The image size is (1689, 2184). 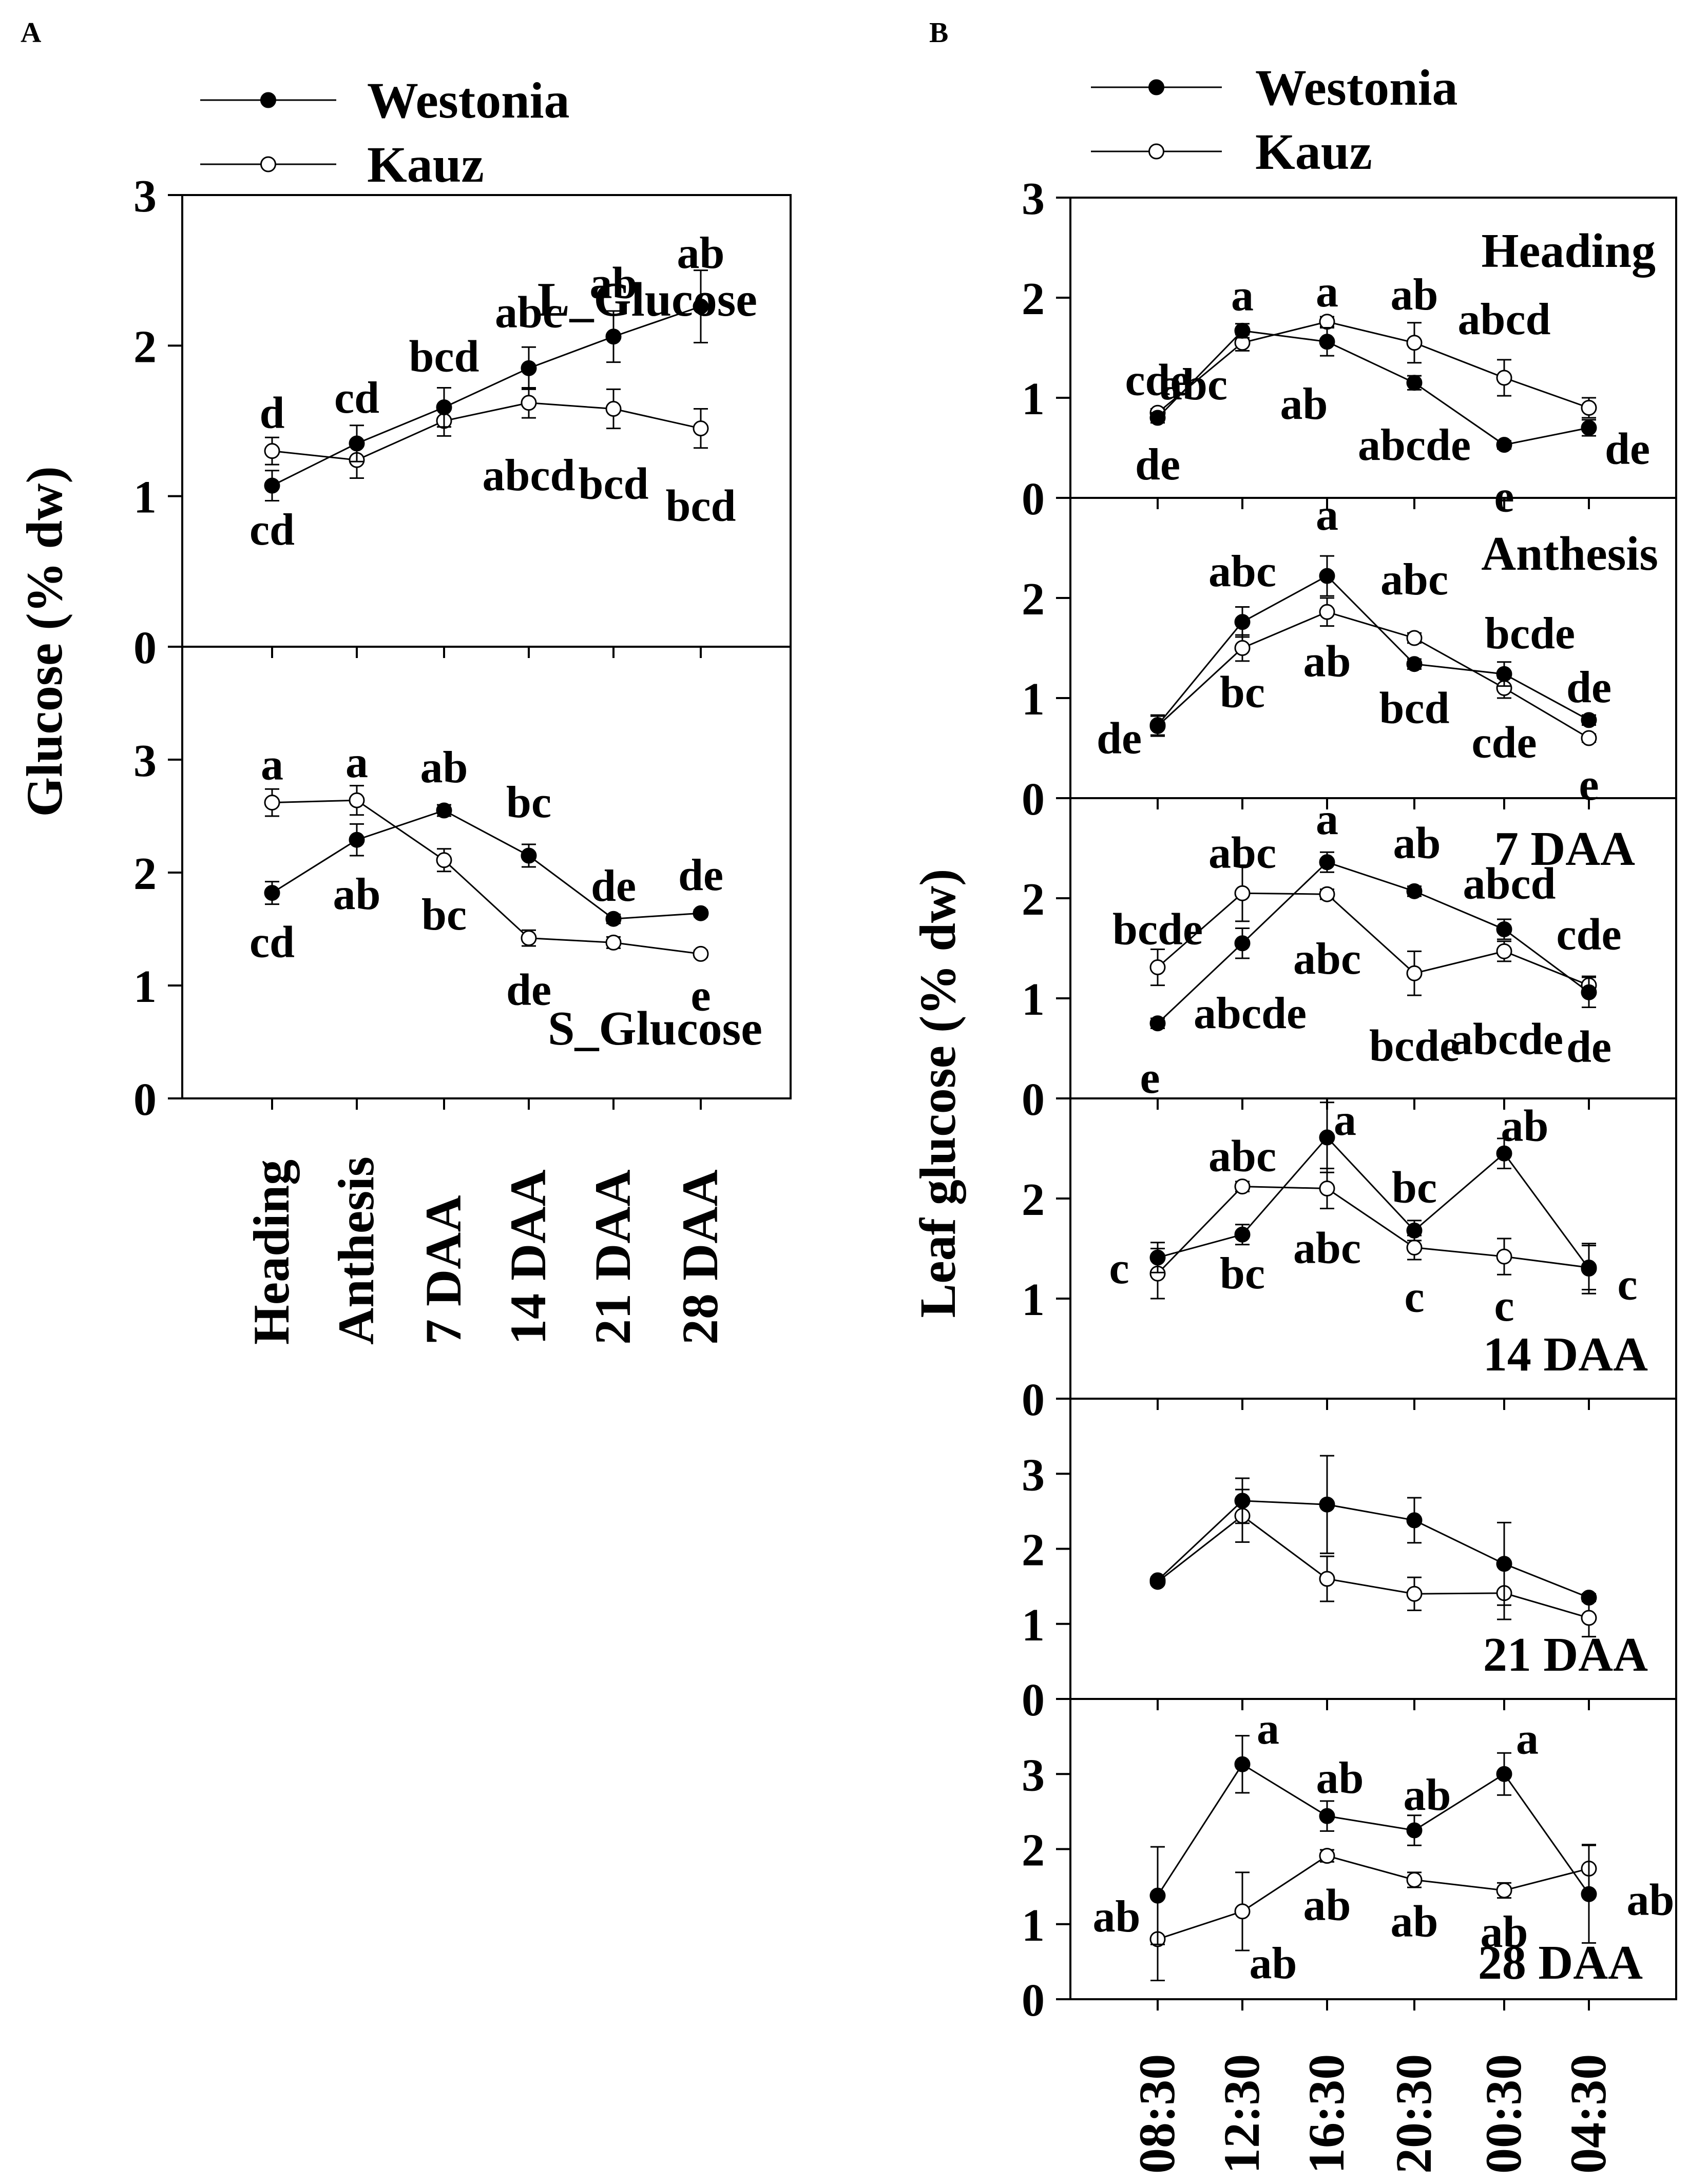 What do you see at coordinates (1241, 2114) in the screenshot?
I see `x-category-label: 12:30` at bounding box center [1241, 2114].